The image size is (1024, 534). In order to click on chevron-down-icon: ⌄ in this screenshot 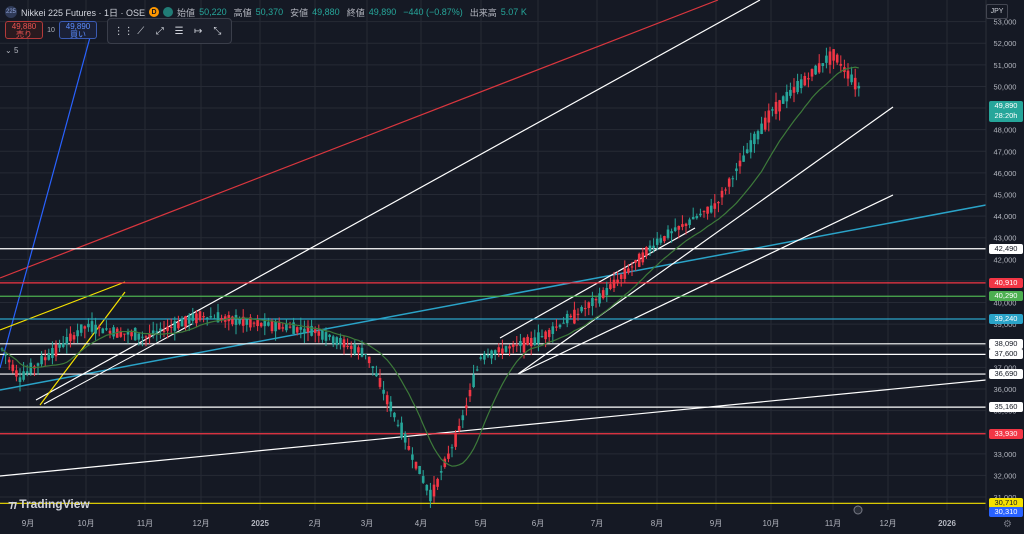, I will do `click(8, 50)`.